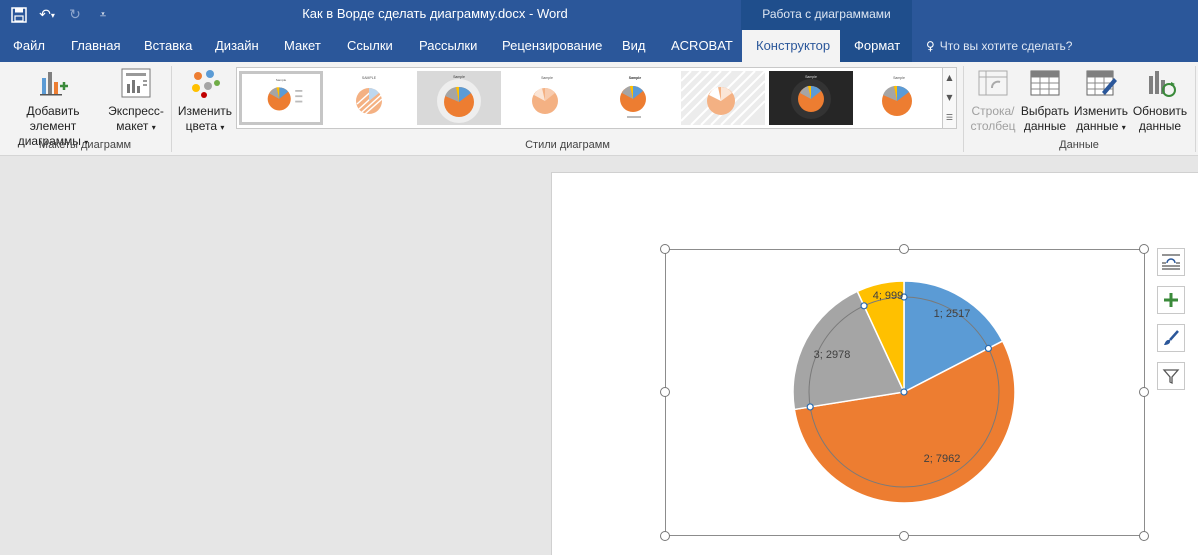 The image size is (1198, 555). Describe the element at coordinates (1045, 83) in the screenshot. I see `select-data-icon` at that location.